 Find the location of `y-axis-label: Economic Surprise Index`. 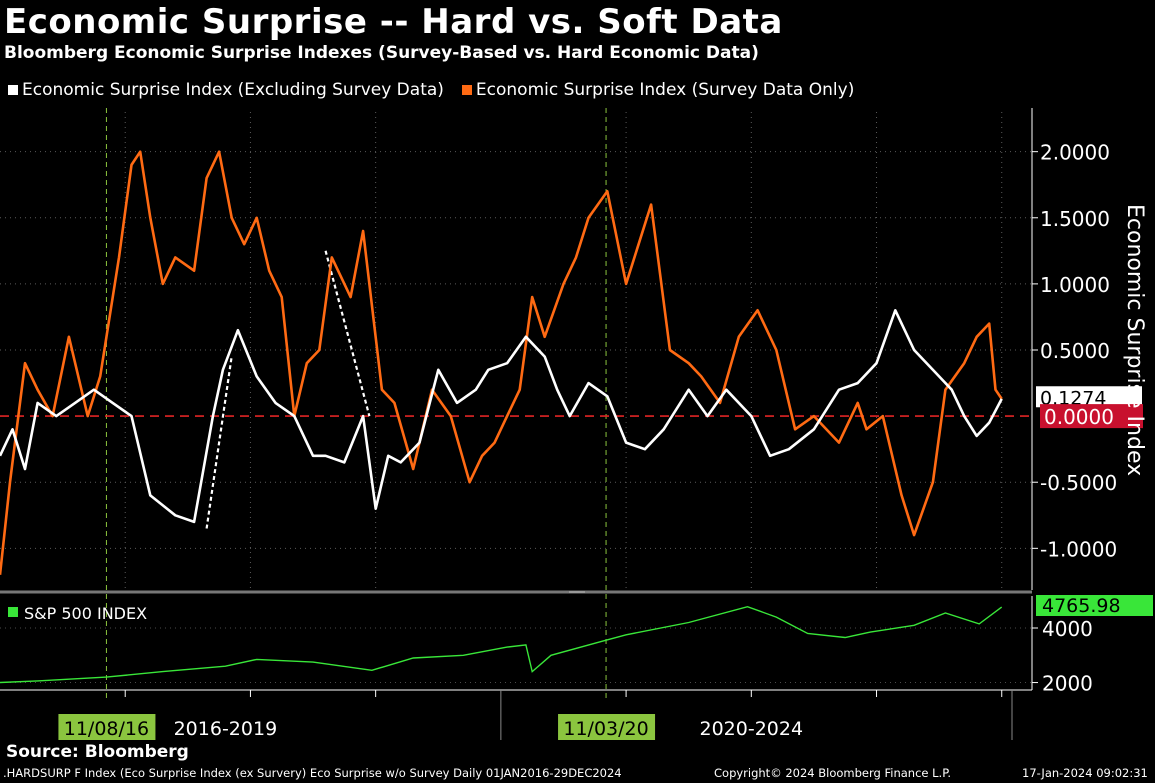

y-axis-label: Economic Surprise Index is located at coordinates (1134, 340).